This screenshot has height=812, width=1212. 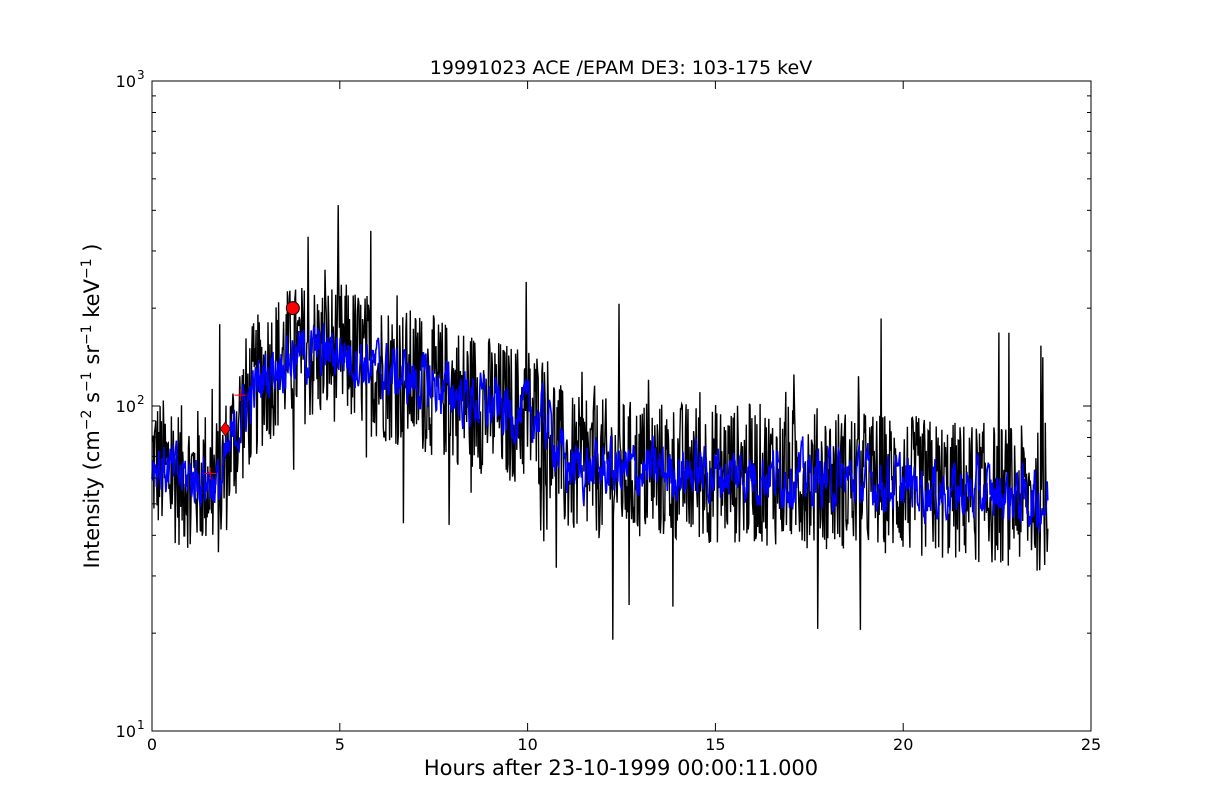 What do you see at coordinates (621, 68) in the screenshot?
I see `chart-title: 19991023 ACE /EPAM DE3: 103-175 keV` at bounding box center [621, 68].